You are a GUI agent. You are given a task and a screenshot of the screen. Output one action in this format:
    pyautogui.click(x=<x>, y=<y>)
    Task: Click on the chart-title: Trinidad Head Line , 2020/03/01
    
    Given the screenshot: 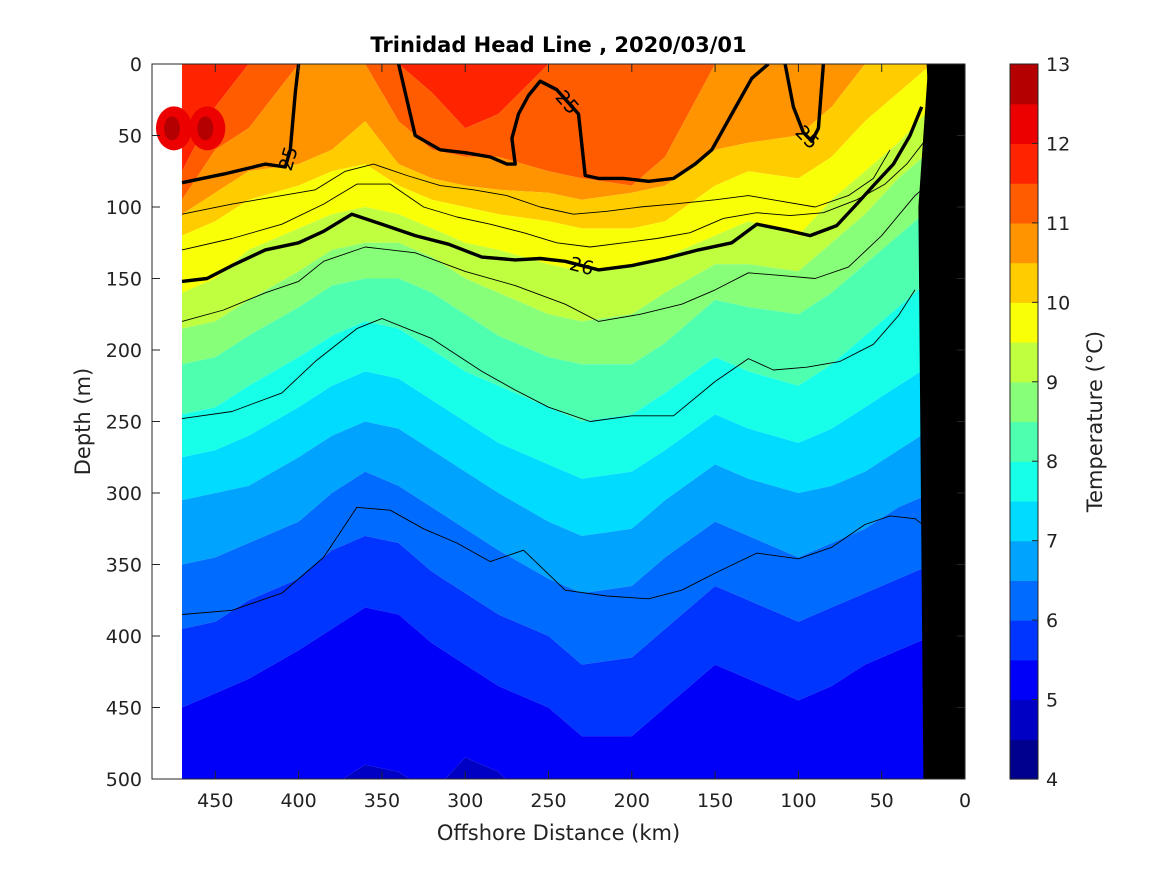 What is the action you would take?
    pyautogui.click(x=558, y=45)
    